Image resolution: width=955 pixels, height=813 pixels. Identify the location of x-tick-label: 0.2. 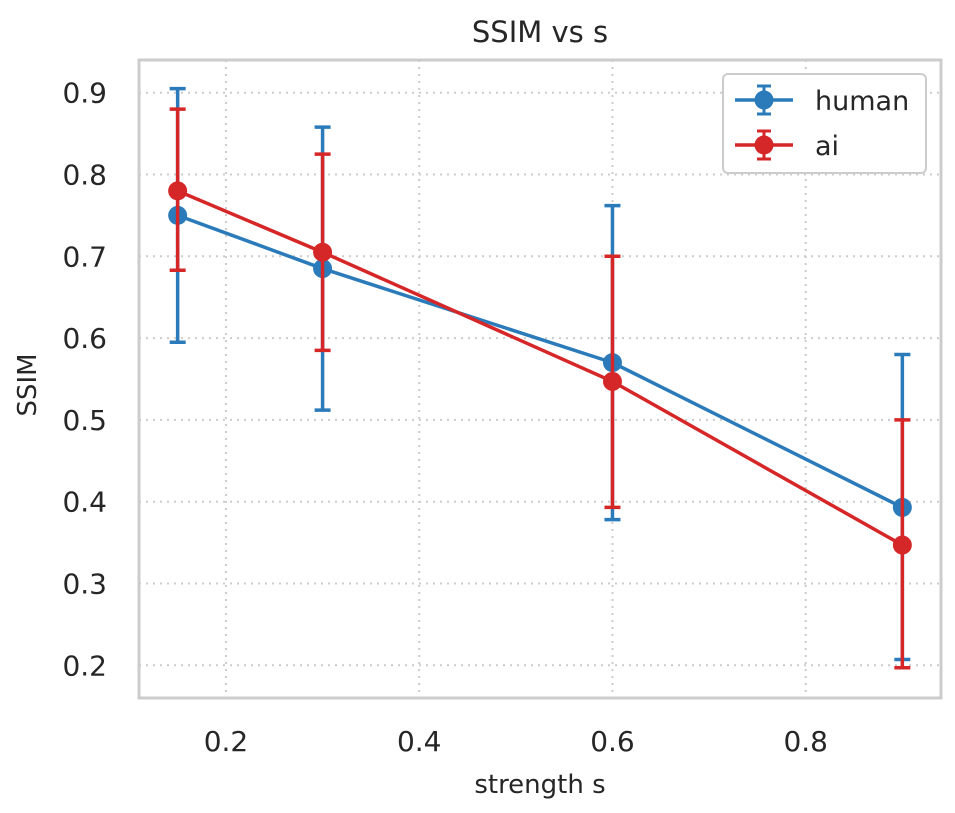
(226, 741).